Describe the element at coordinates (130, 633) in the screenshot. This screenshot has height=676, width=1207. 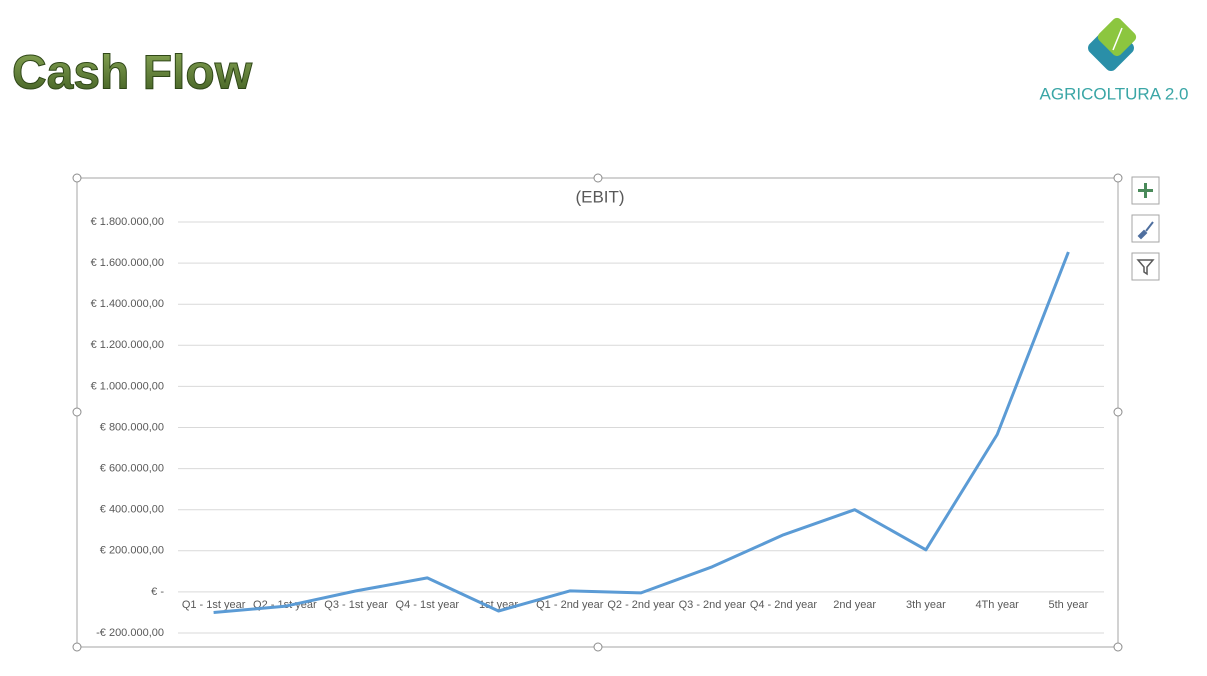
I see `y-tick-label: -€ 200.000,00` at that location.